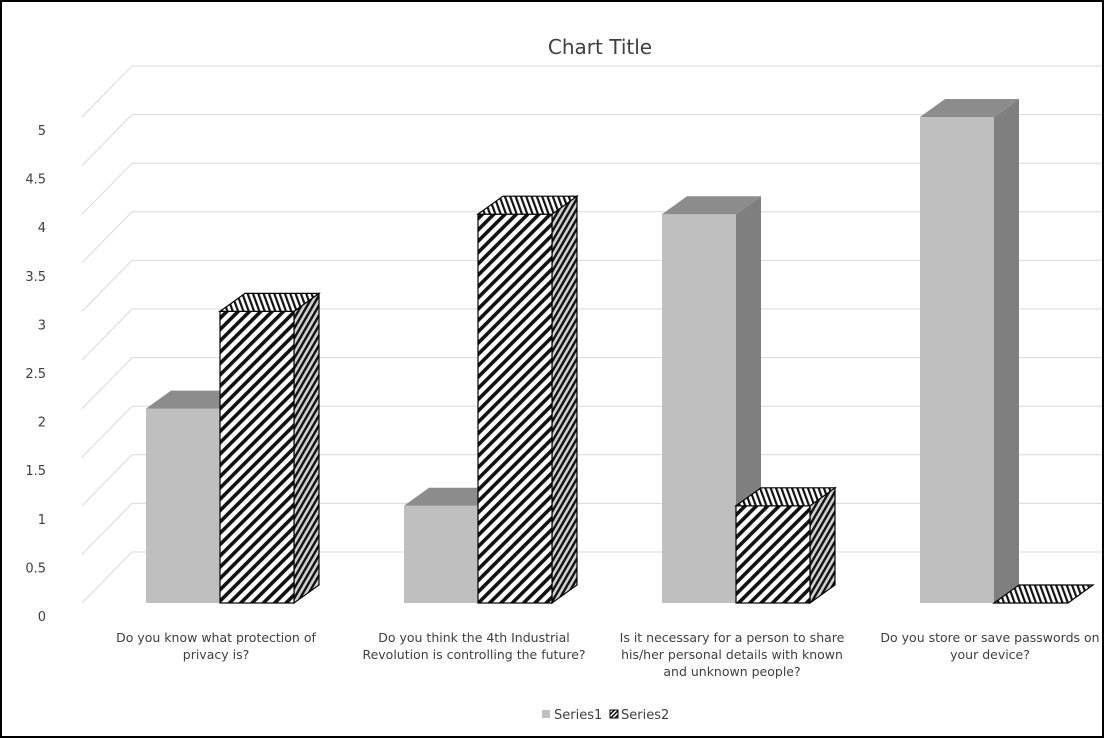  What do you see at coordinates (42, 228) in the screenshot?
I see `y-tick-label: 4` at bounding box center [42, 228].